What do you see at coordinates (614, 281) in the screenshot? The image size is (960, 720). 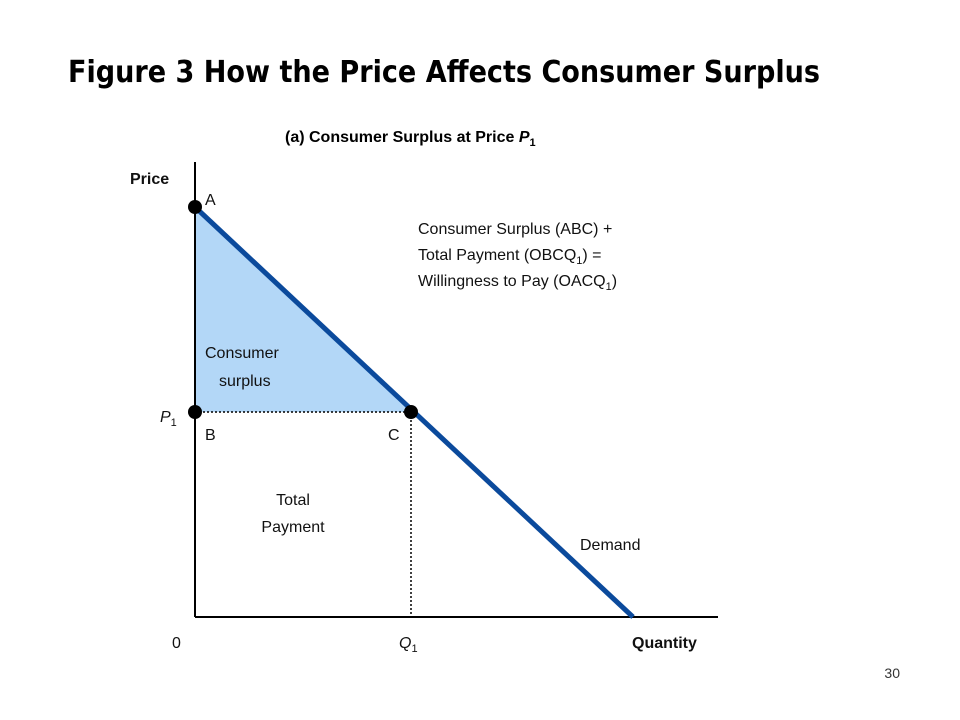 I see `annotation-tail: )` at bounding box center [614, 281].